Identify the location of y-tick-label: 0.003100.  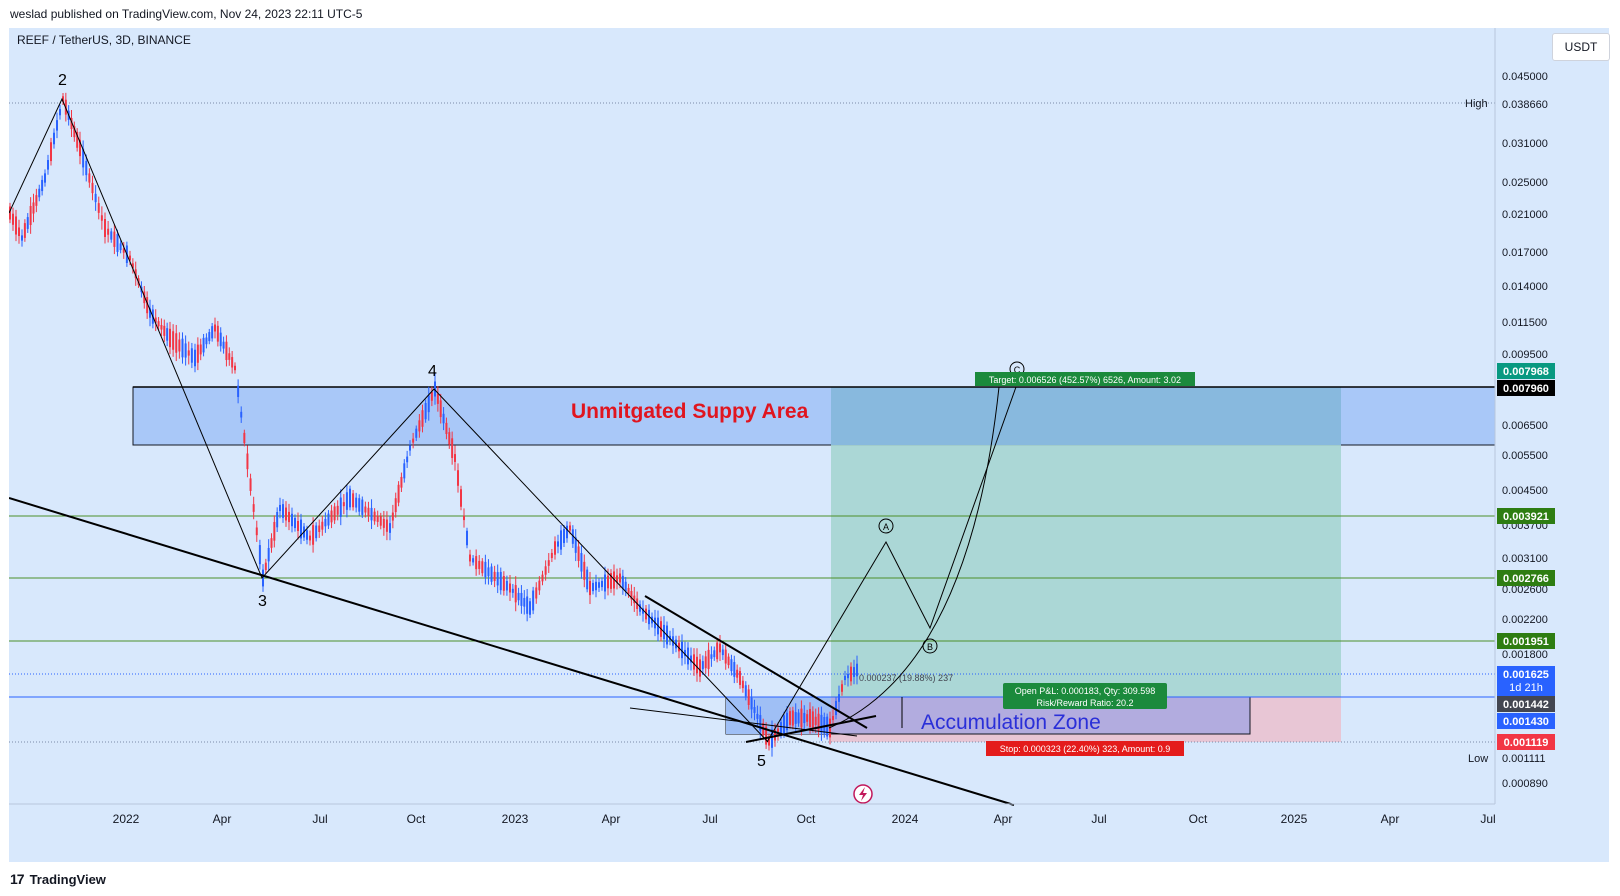
(1525, 559).